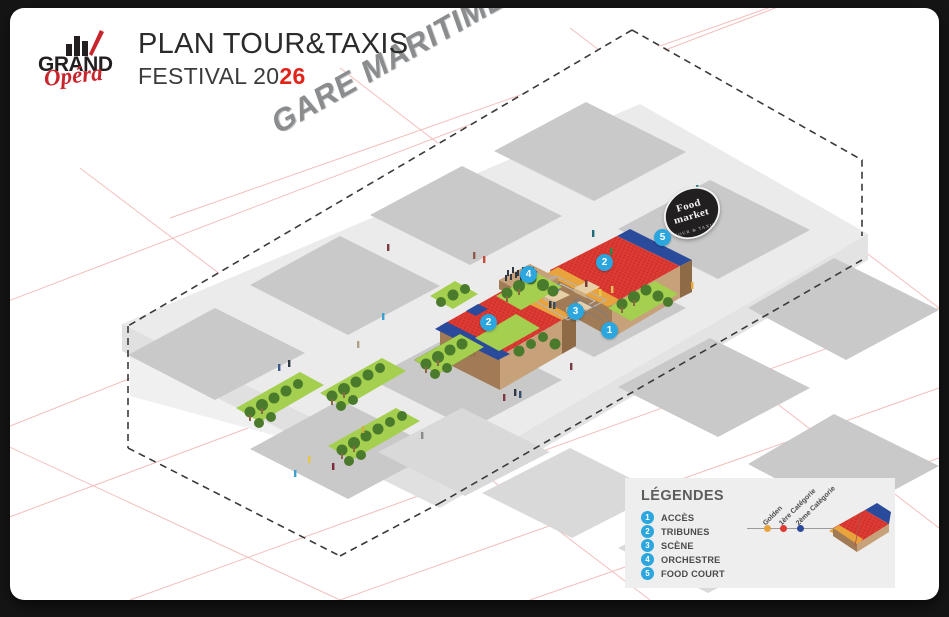 This screenshot has width=949, height=617. Describe the element at coordinates (662, 237) in the screenshot. I see `map-marker-5: 5` at that location.